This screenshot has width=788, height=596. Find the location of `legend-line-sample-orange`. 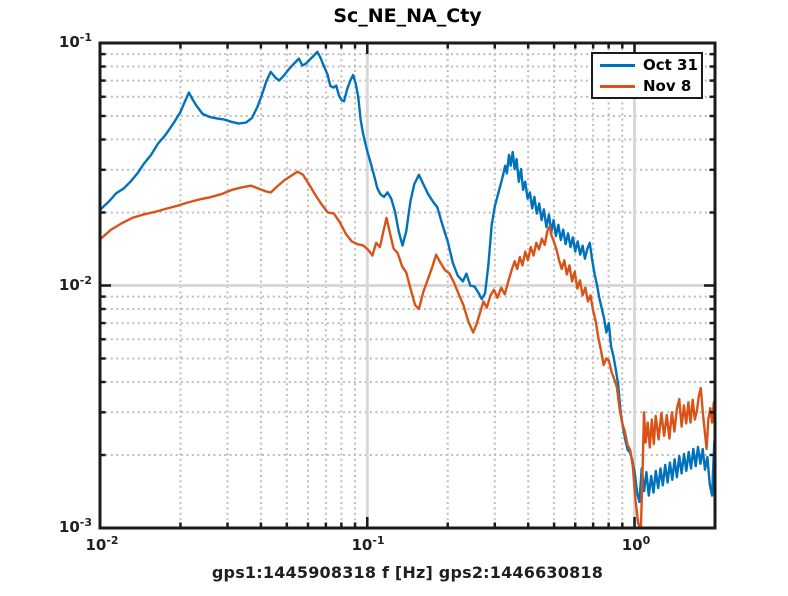

legend-line-sample-orange is located at coordinates (617, 86).